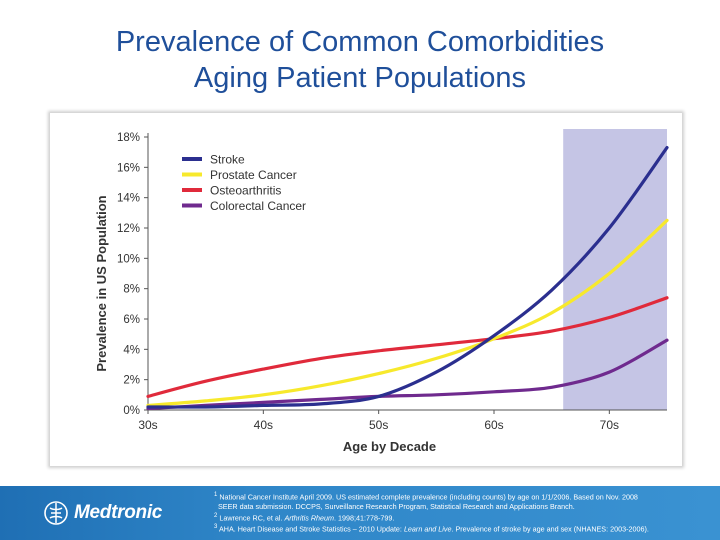 The height and width of the screenshot is (540, 720). What do you see at coordinates (131, 350) in the screenshot?
I see `y-tick-label: 4%` at bounding box center [131, 350].